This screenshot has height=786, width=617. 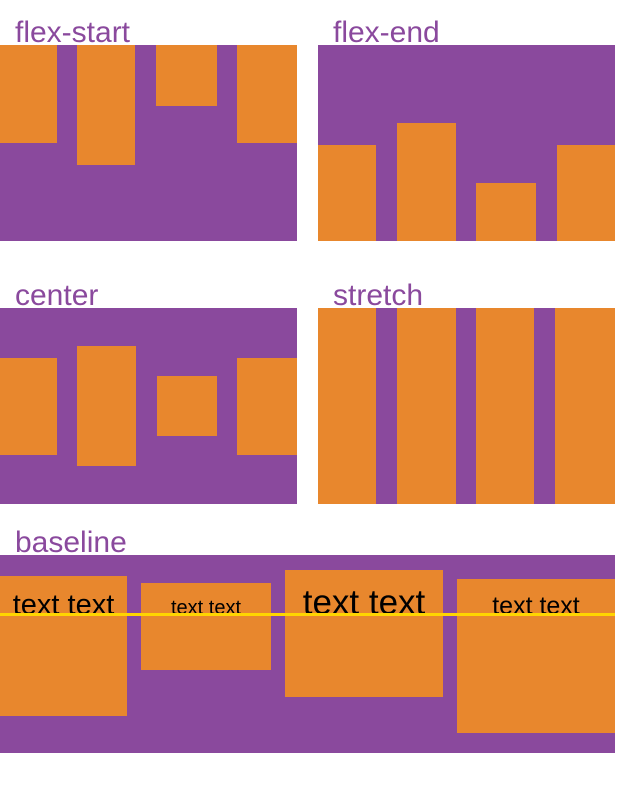 I want to click on flex-container-flex-start, so click(x=148, y=143).